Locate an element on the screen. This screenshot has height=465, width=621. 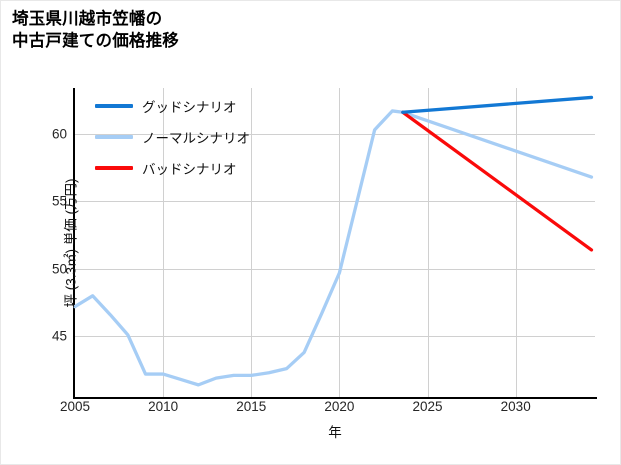
x-tick-label: 2025 is located at coordinates (427, 406).